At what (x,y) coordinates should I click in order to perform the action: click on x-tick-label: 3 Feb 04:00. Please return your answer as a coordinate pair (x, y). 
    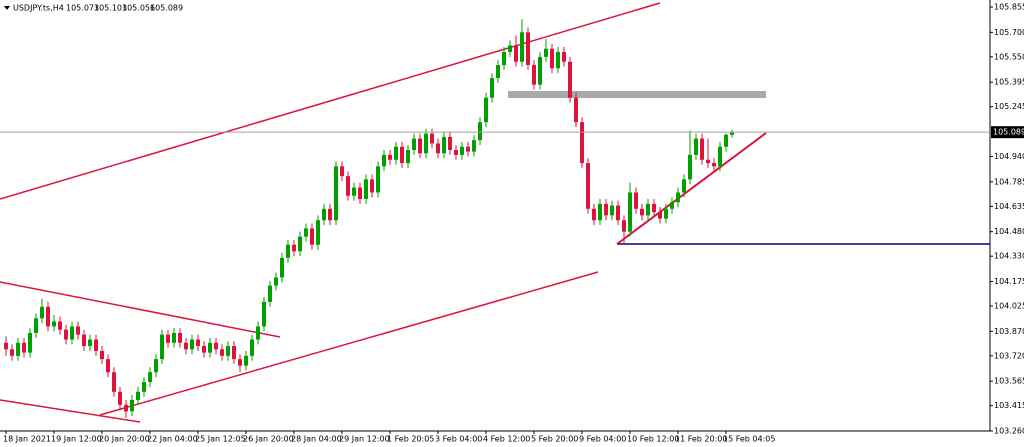
    Looking at the image, I should click on (458, 439).